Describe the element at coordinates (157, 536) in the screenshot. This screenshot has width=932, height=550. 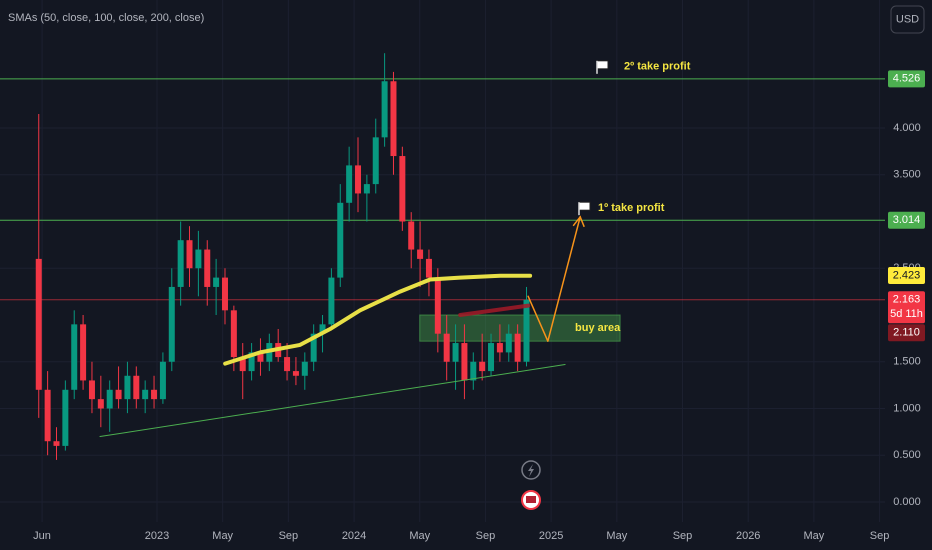
I see `x-tick-label: 2023` at that location.